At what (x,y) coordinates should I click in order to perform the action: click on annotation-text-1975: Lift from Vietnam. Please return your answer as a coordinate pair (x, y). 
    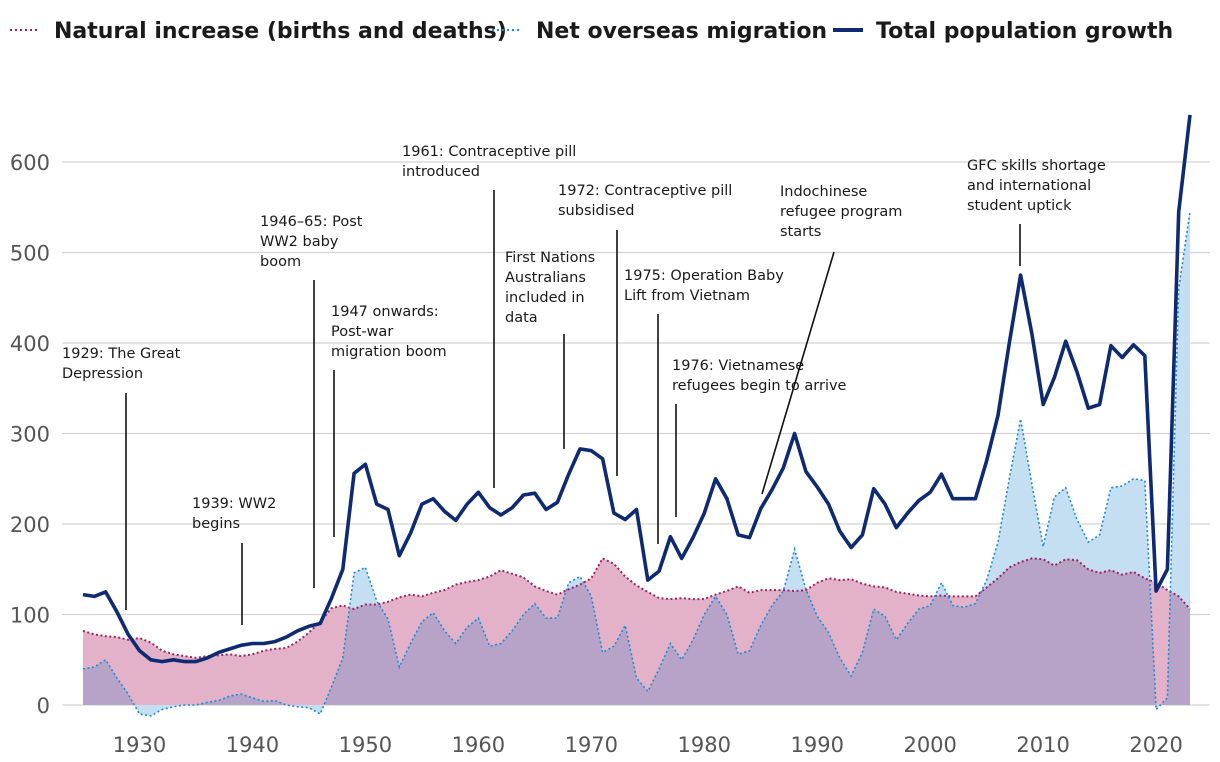
    Looking at the image, I should click on (687, 296).